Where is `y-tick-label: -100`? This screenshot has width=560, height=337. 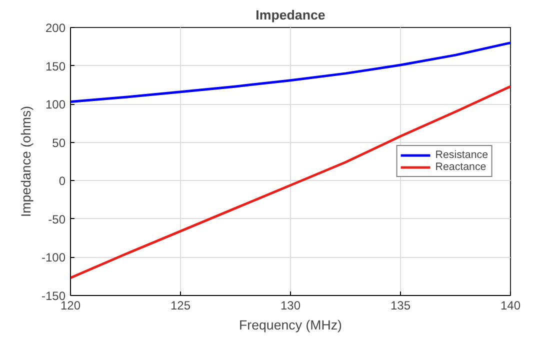
y-tick-label: -100 is located at coordinates (53, 257).